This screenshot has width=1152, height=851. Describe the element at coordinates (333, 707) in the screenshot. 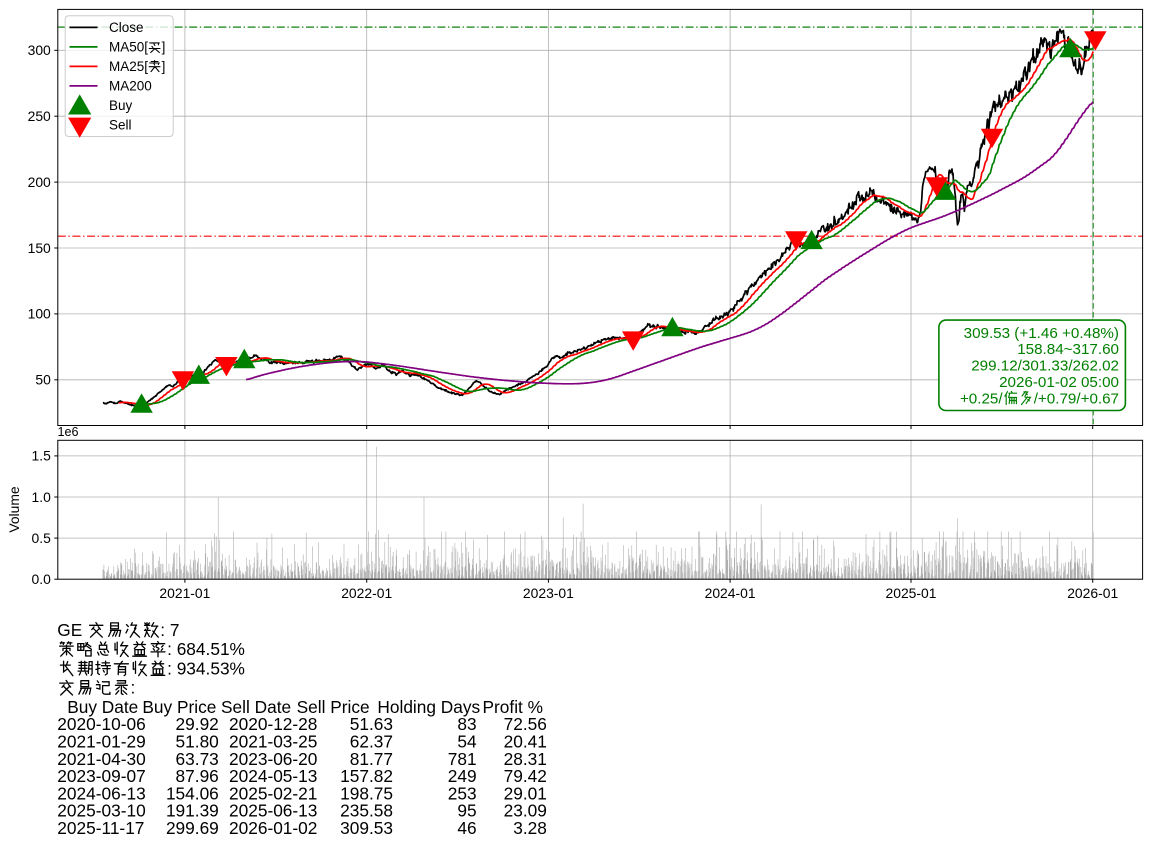

I see `svg-text: Sell Price` at that location.